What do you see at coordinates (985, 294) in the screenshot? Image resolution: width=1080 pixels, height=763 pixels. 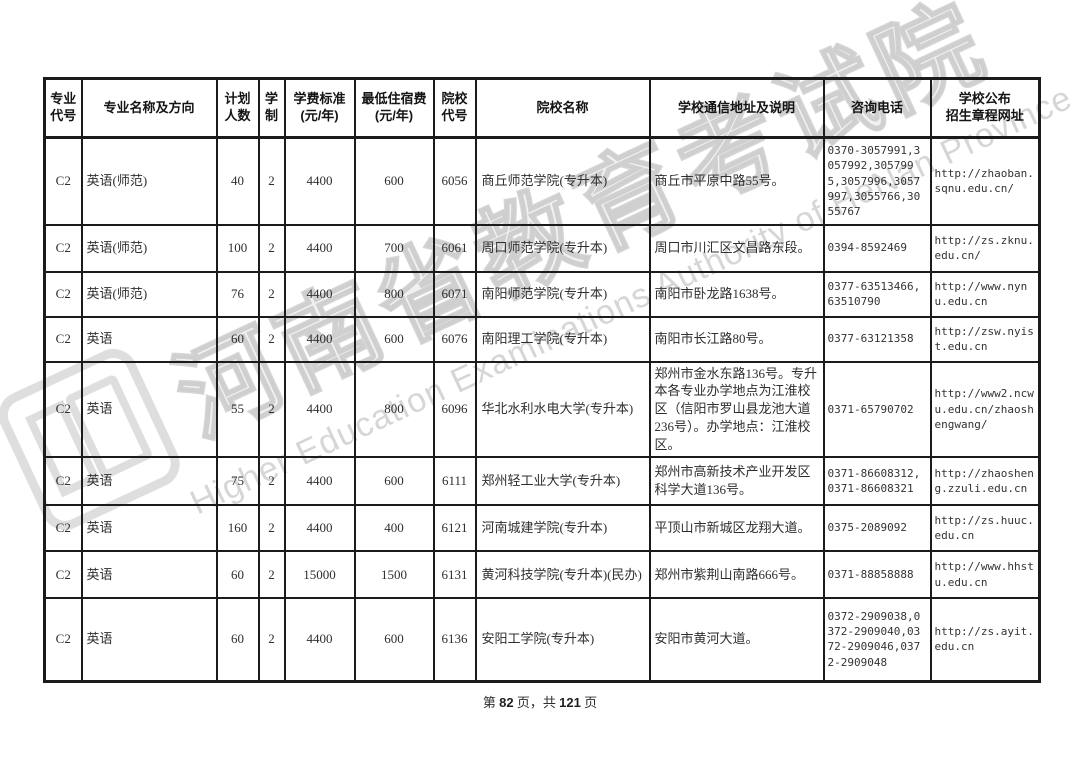 I see `cell-url: http://www.nynu.edu.cn` at bounding box center [985, 294].